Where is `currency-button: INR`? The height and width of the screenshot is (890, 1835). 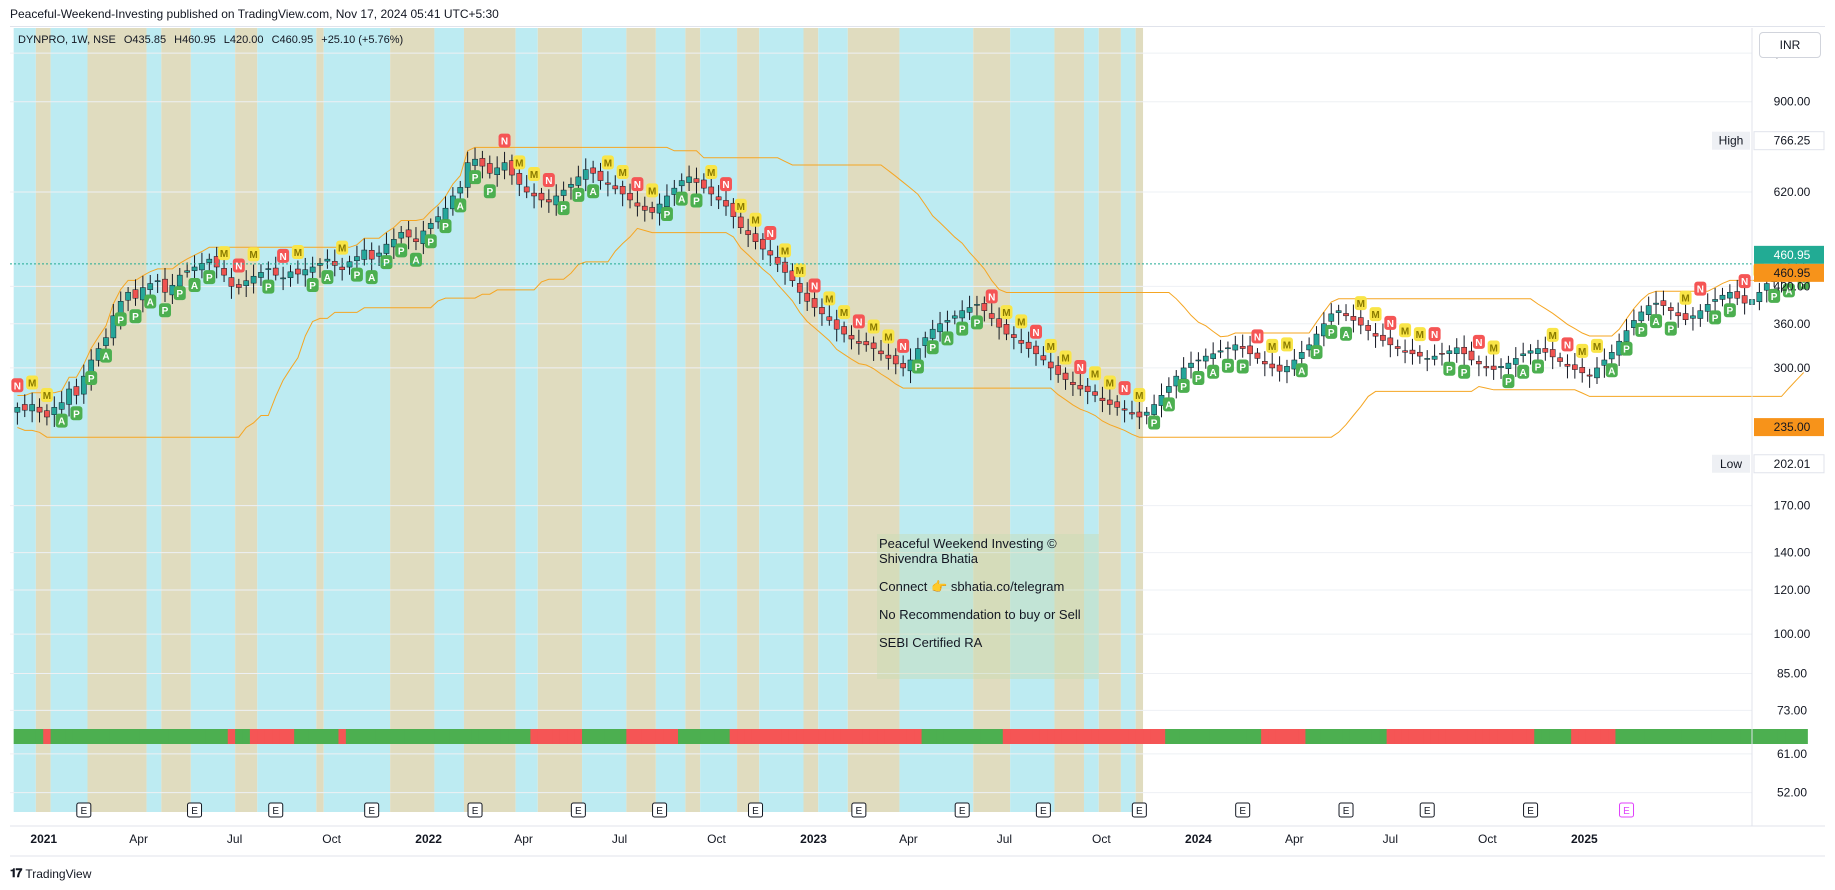 currency-button: INR is located at coordinates (1790, 45).